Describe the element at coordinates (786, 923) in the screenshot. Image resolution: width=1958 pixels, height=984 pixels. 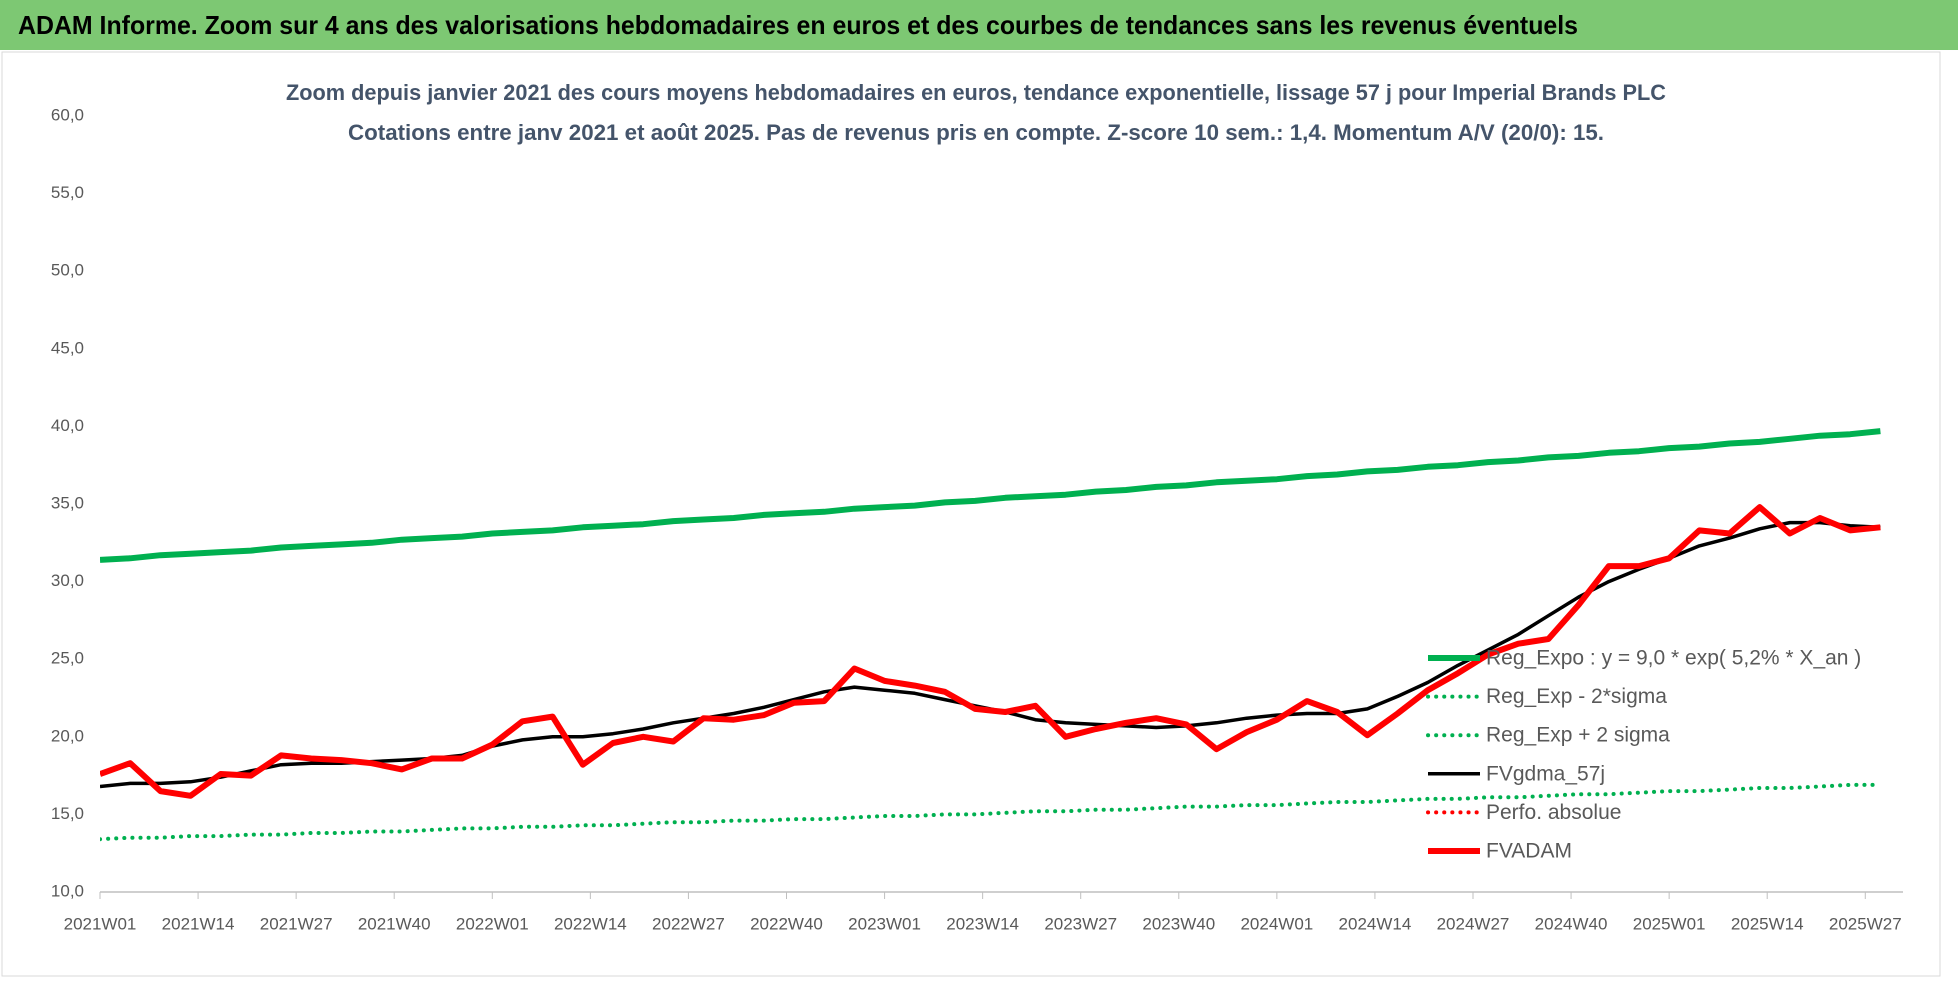
I see `x-tick-label: 2022W40` at that location.